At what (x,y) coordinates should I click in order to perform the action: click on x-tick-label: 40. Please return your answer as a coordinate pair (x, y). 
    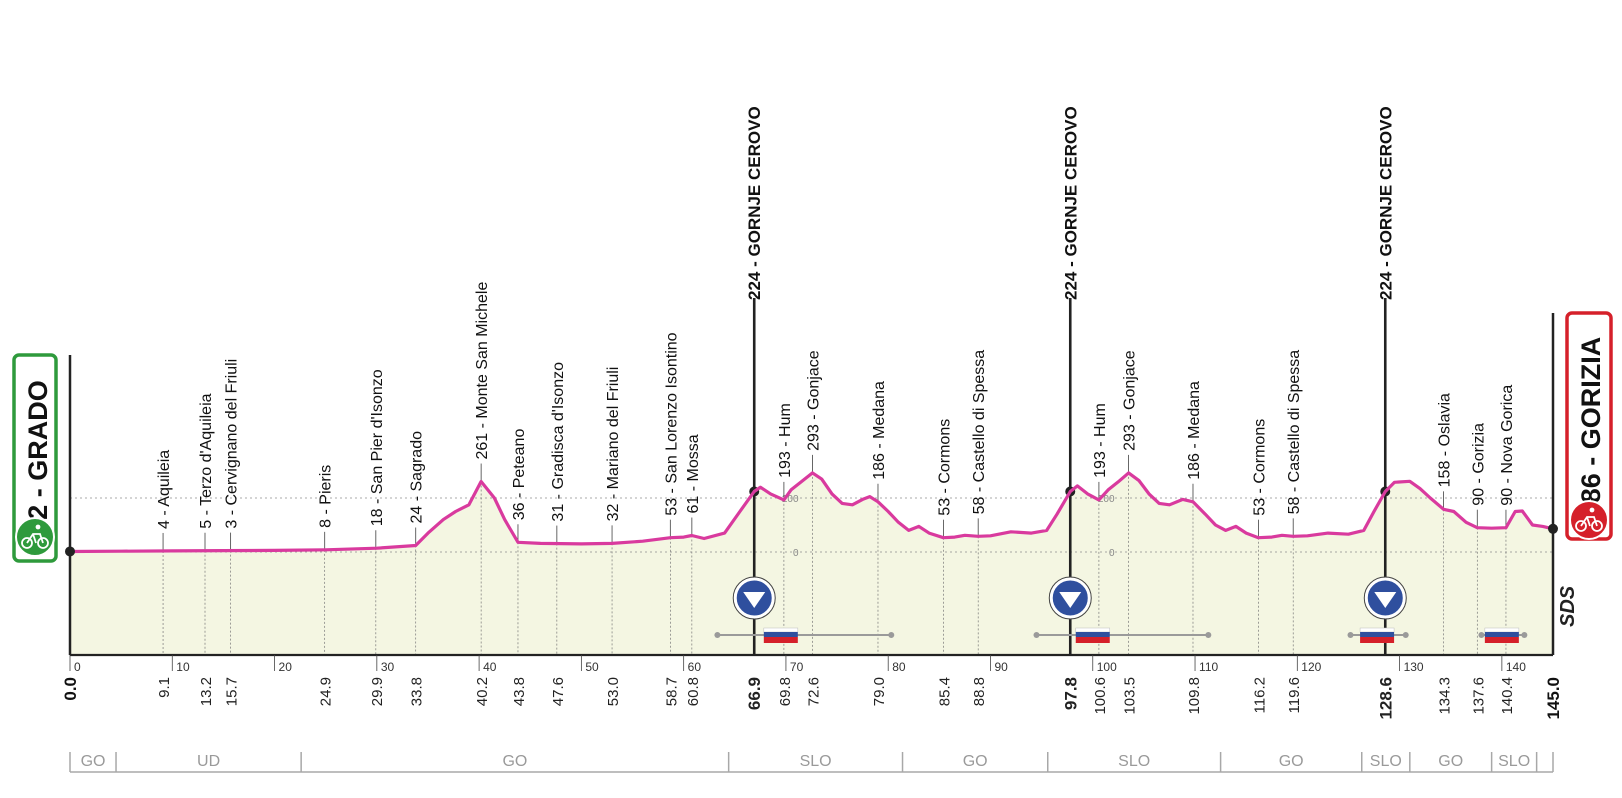
    Looking at the image, I should click on (490, 667).